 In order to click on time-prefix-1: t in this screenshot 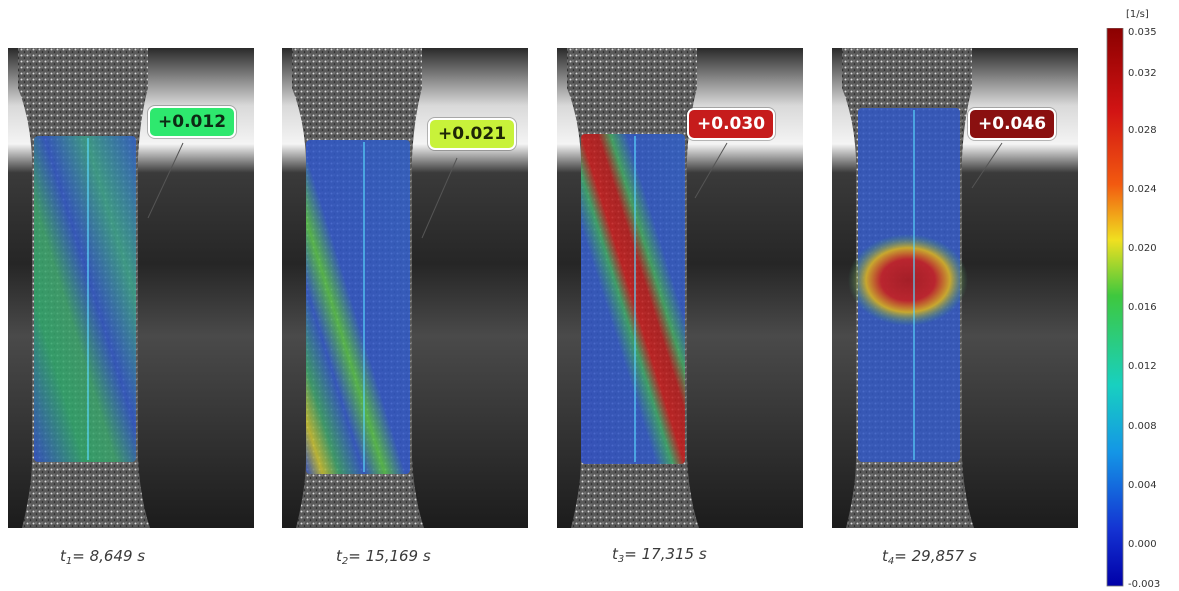, I will do `click(63, 556)`.